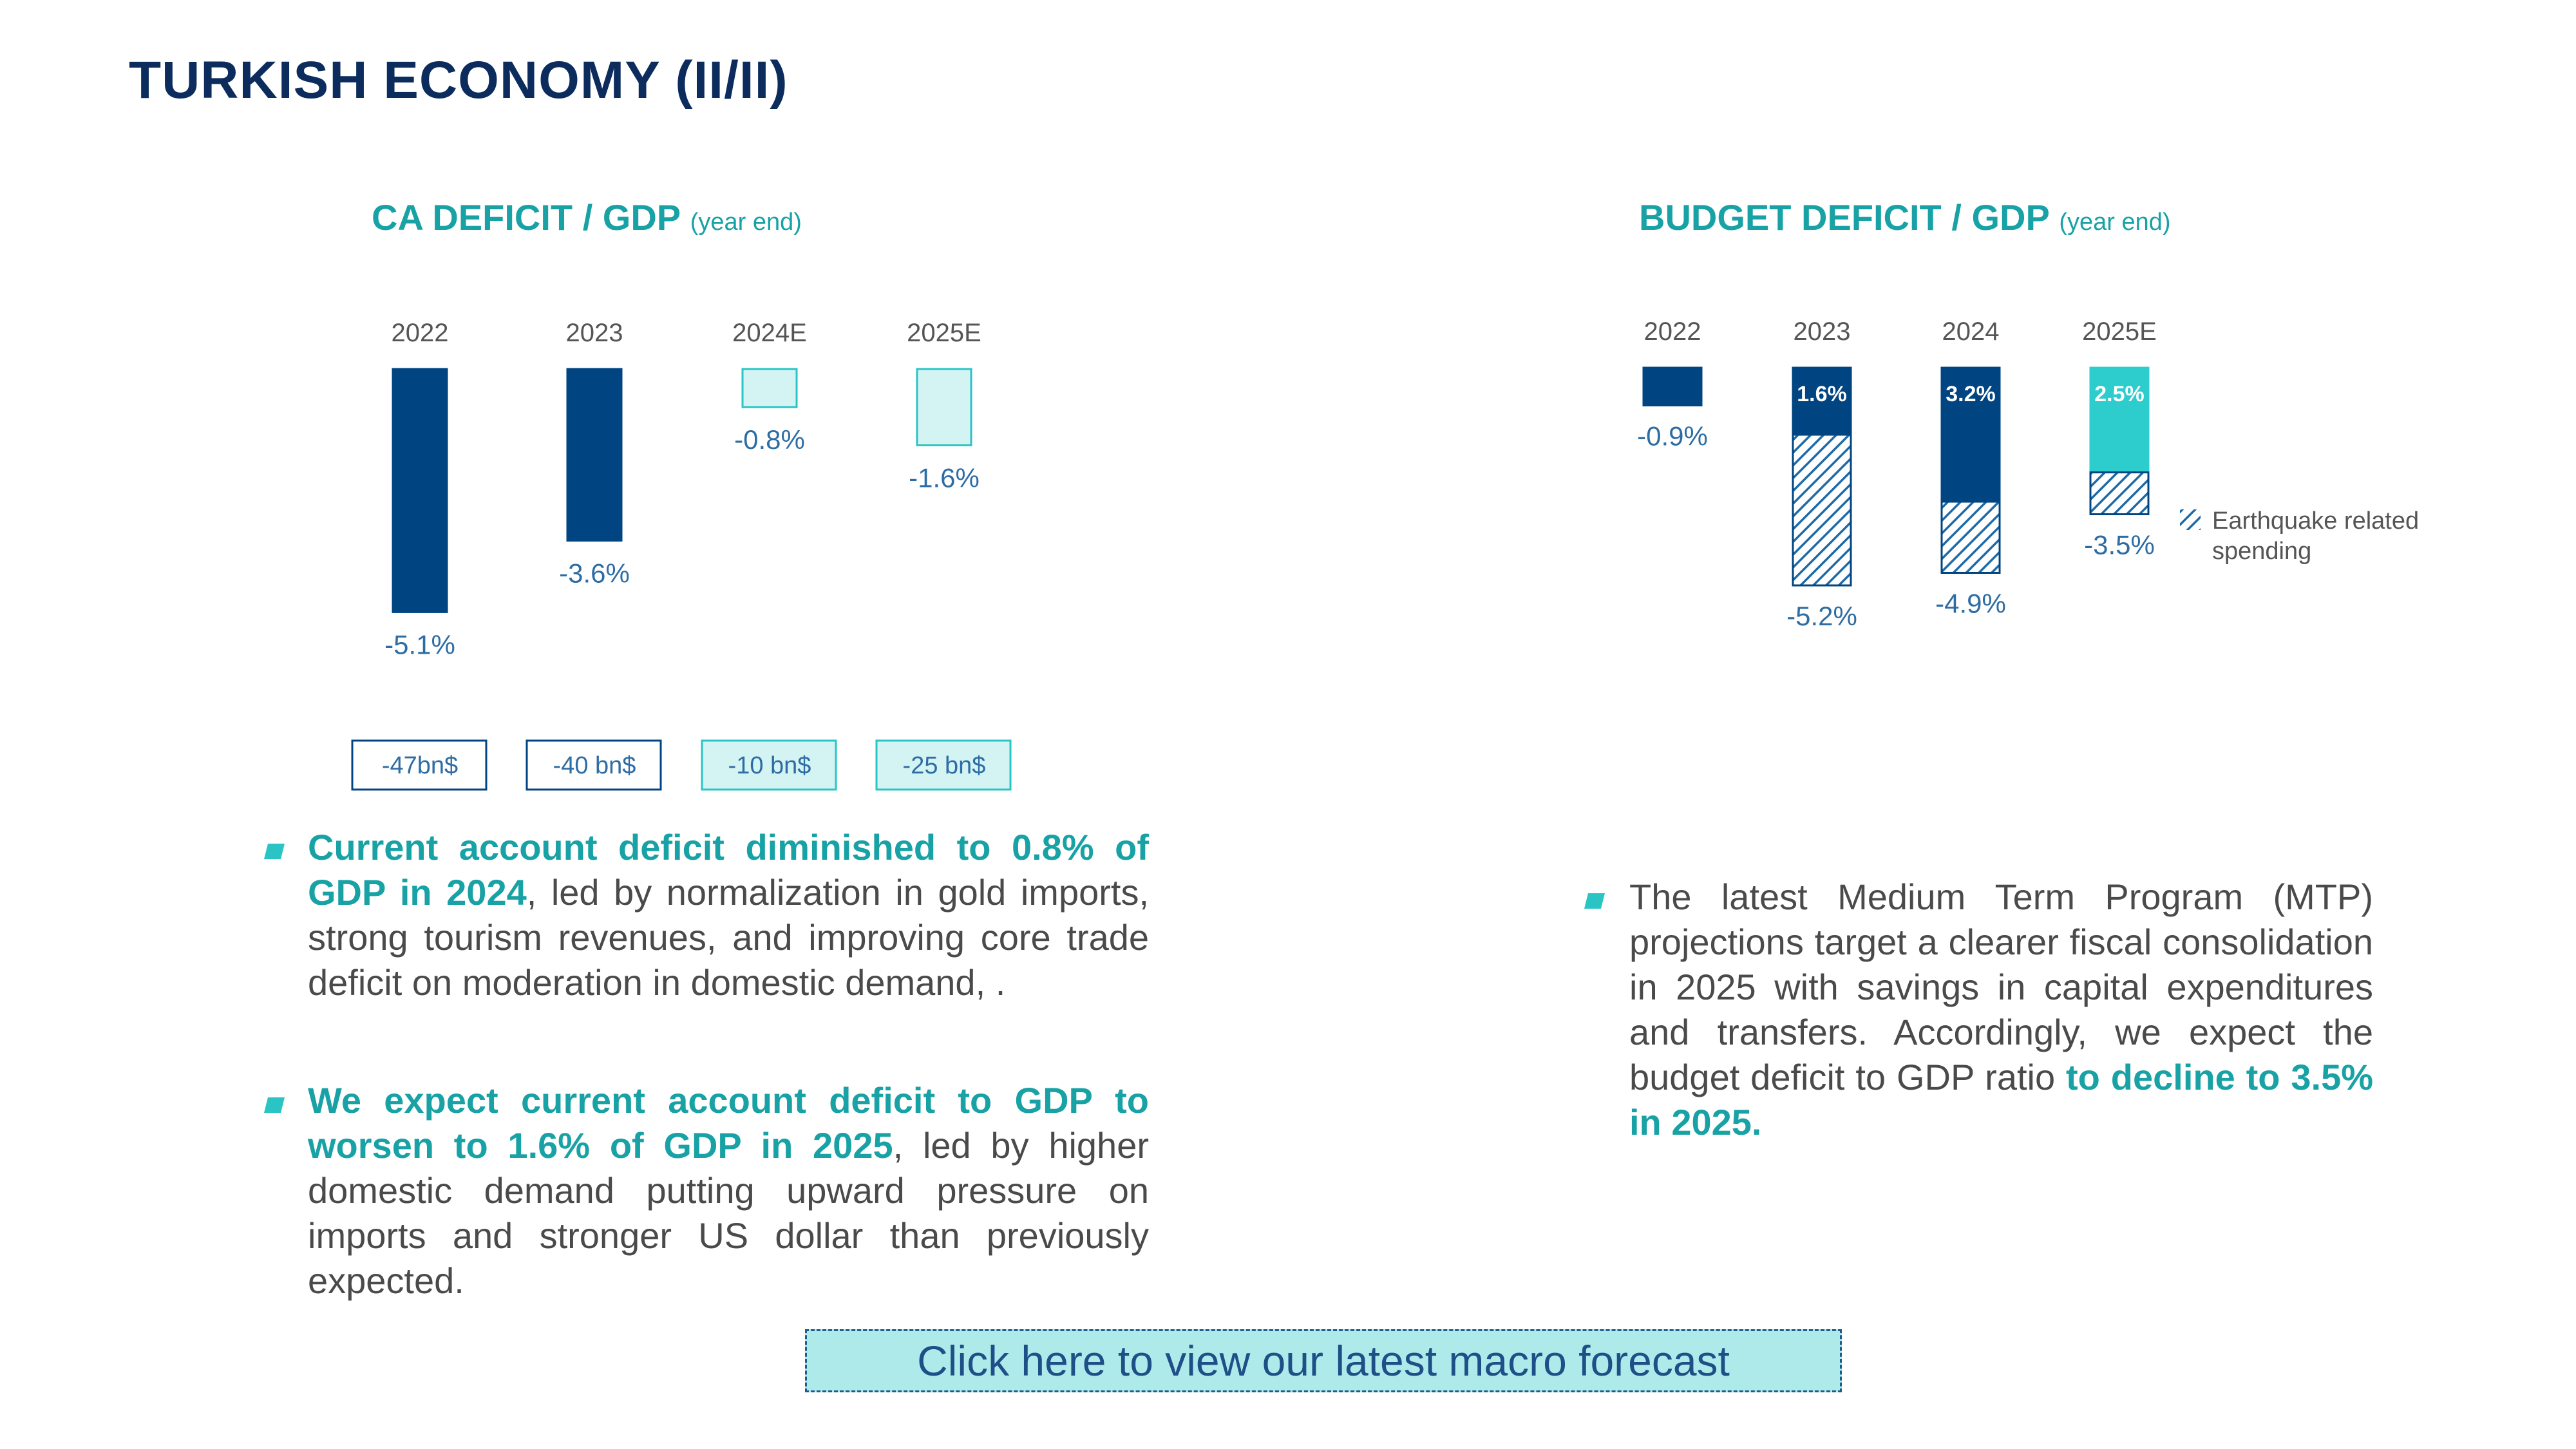 The width and height of the screenshot is (2576, 1449). Describe the element at coordinates (2119, 394) in the screenshot. I see `budget-segment-label: 2.5%` at that location.